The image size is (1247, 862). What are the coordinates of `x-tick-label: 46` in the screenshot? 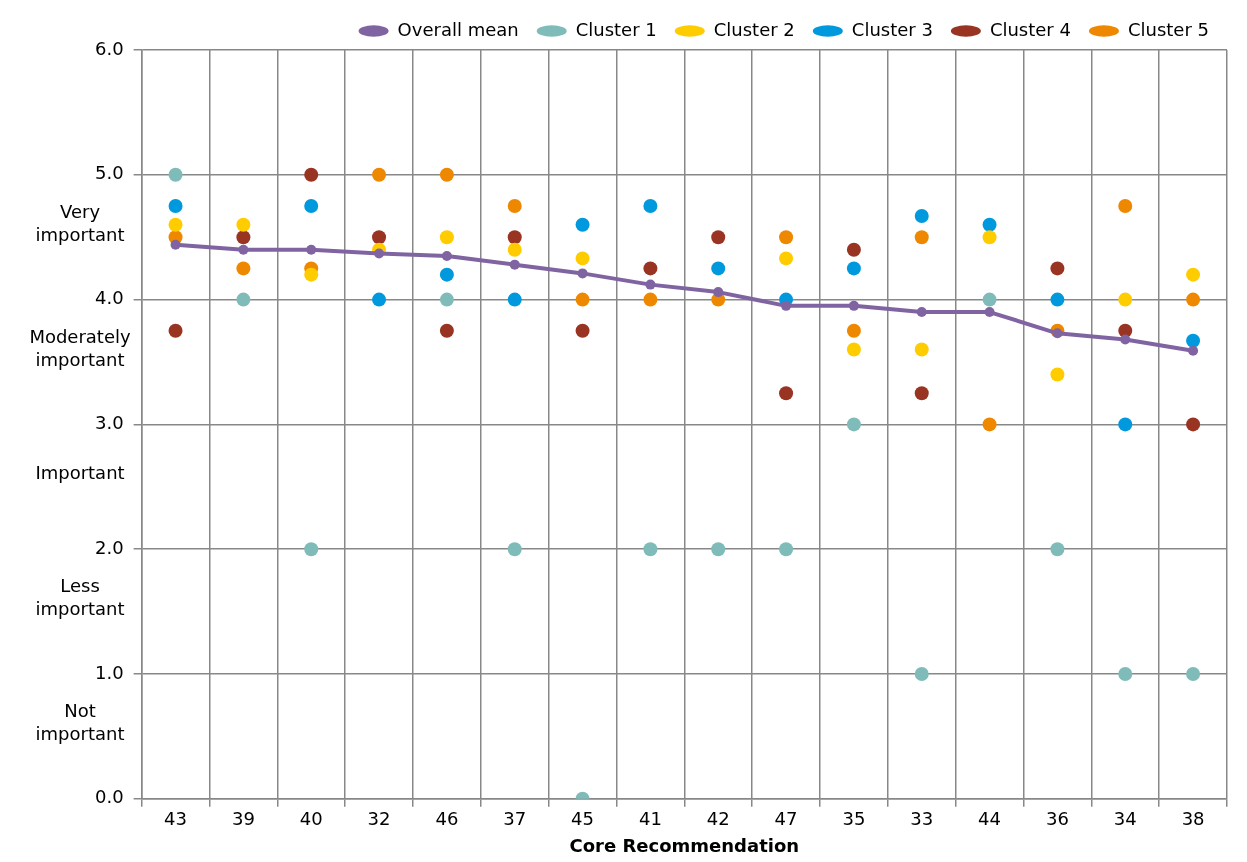 It's located at (447, 819).